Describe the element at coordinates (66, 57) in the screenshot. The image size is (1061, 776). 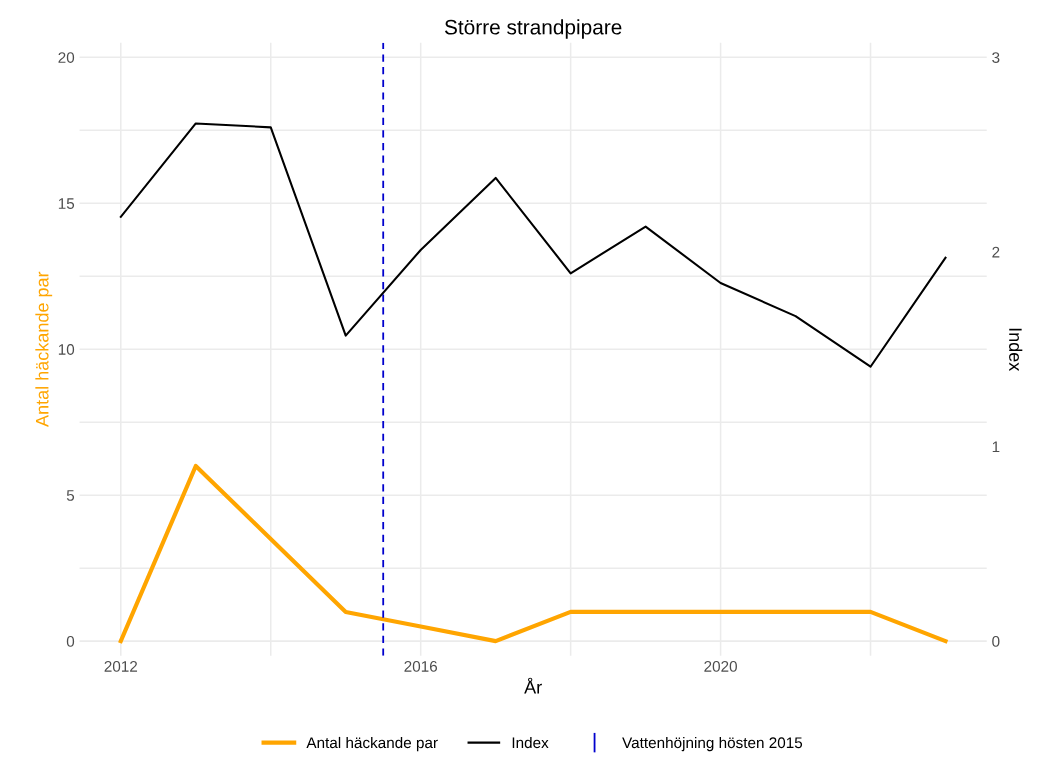
I see `y-tick-label: 20` at that location.